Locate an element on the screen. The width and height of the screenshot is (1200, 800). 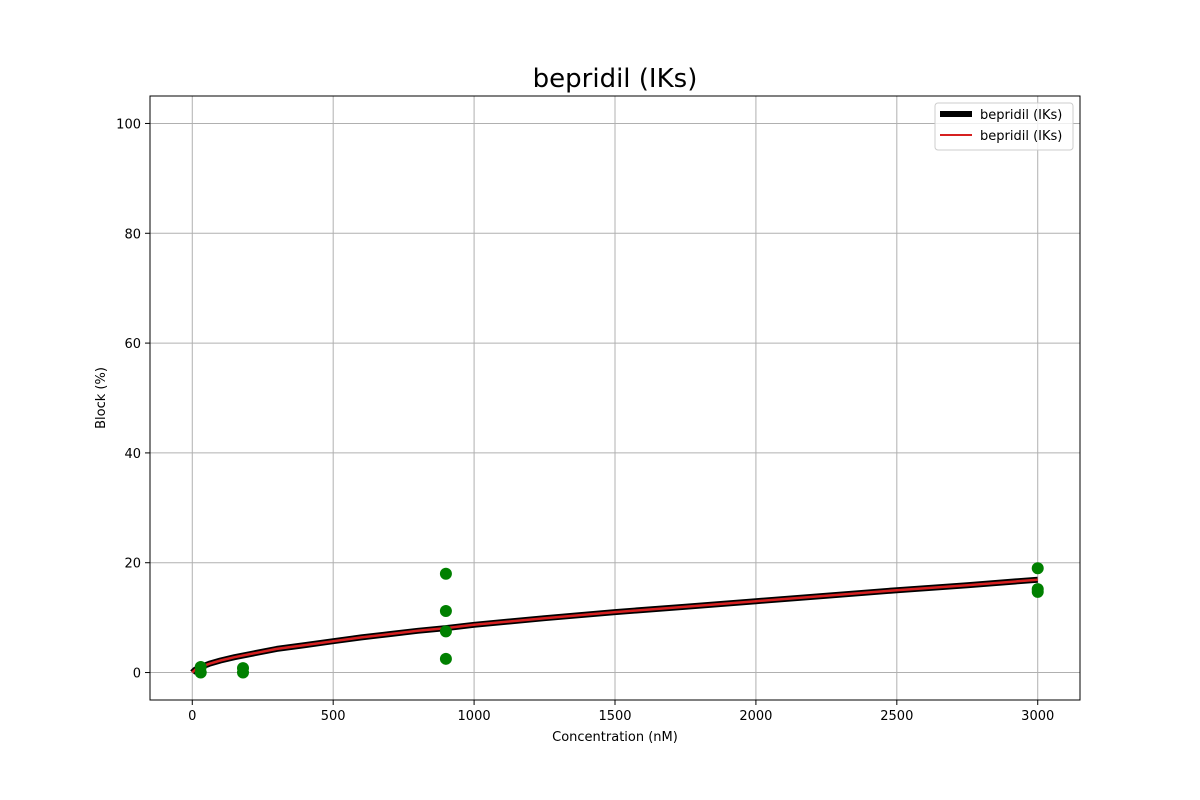
y-tick-label: 20 is located at coordinates (132, 564).